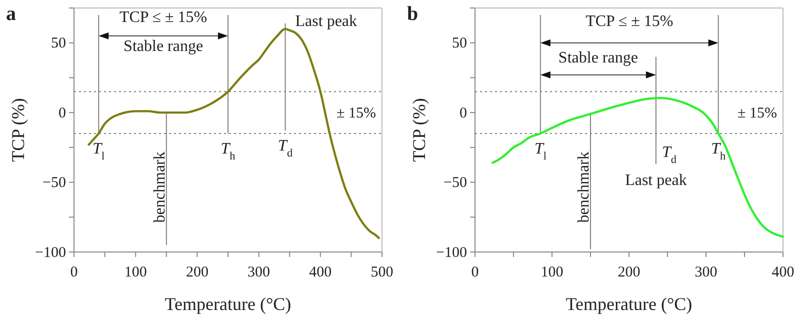 Image resolution: width=803 pixels, height=324 pixels. What do you see at coordinates (412, 14) in the screenshot?
I see `chart-title: b` at bounding box center [412, 14].